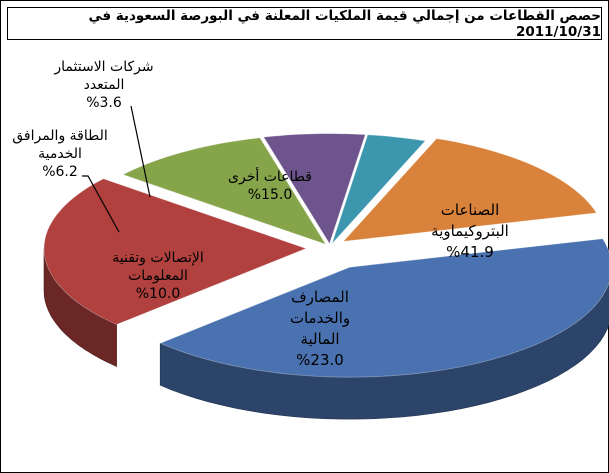 Image resolution: width=609 pixels, height=473 pixels. Describe the element at coordinates (270, 195) in the screenshot. I see `slice-value-label-5: %15.0` at that location.